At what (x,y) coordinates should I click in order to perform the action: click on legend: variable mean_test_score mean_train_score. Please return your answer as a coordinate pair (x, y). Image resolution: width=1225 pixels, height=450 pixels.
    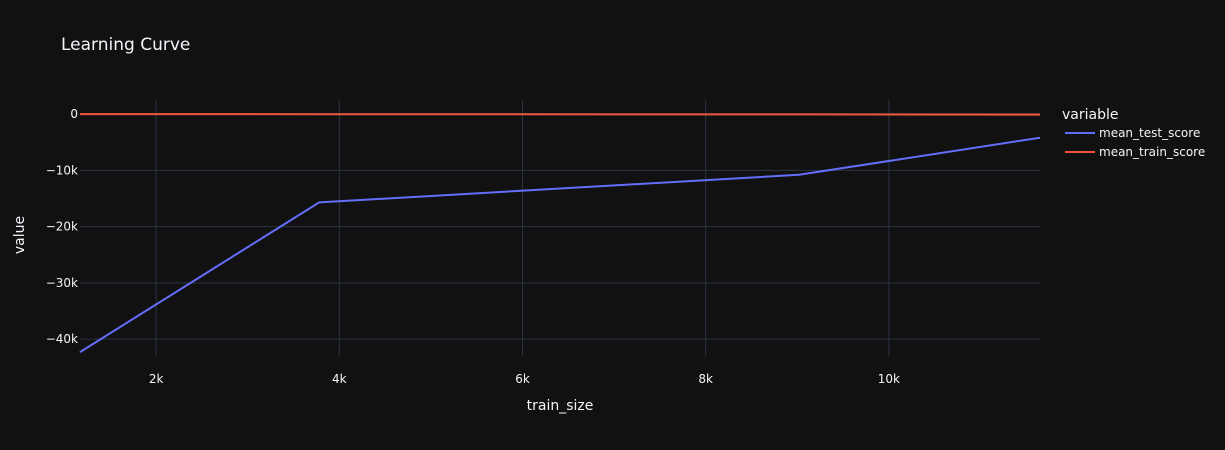
    Looking at the image, I should click on (1133, 133).